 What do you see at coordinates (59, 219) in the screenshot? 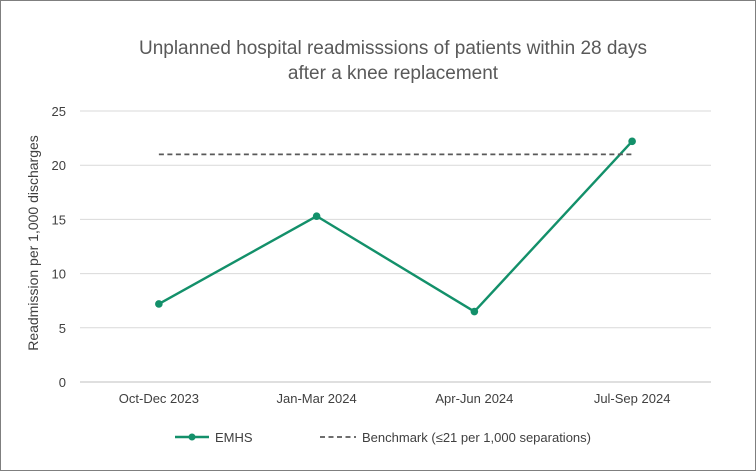
I see `y-tick-label: 15` at bounding box center [59, 219].